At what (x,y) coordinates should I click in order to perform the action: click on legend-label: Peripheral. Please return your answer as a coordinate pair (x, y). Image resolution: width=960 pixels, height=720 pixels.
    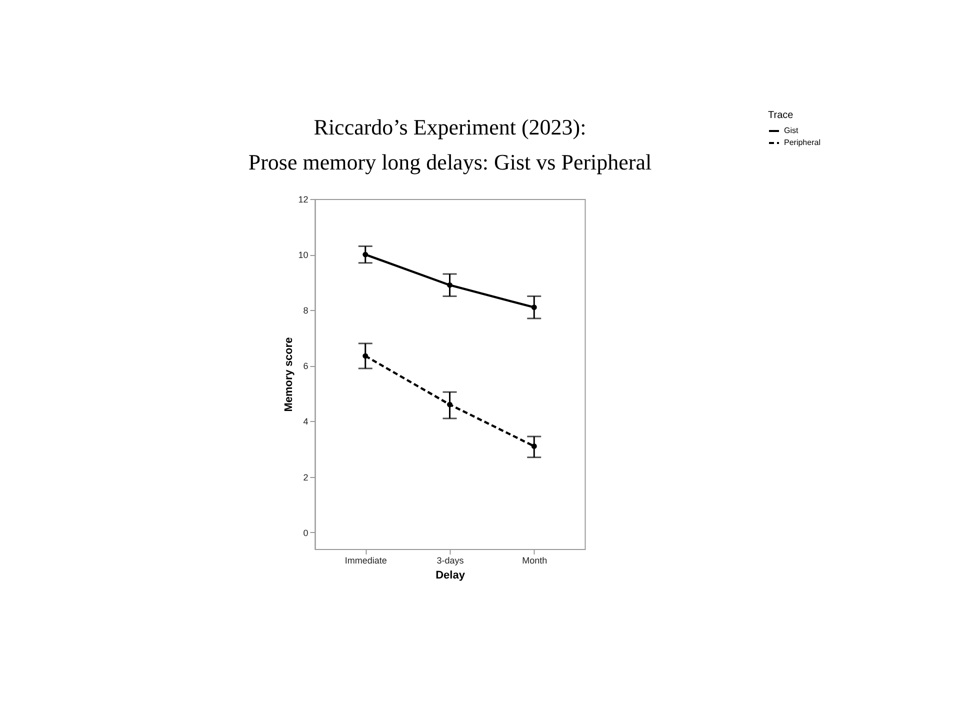
    Looking at the image, I should click on (802, 142).